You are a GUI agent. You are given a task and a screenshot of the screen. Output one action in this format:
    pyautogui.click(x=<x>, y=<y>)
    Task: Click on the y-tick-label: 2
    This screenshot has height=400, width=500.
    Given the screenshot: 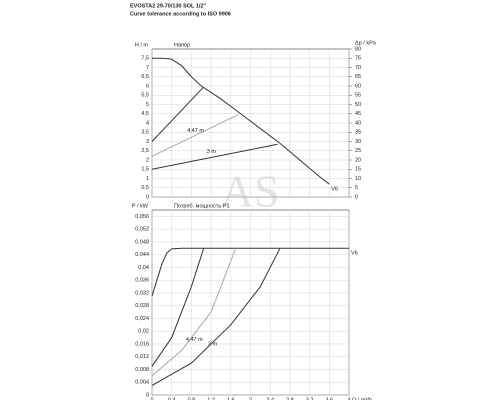 What is the action you would take?
    pyautogui.click(x=147, y=160)
    